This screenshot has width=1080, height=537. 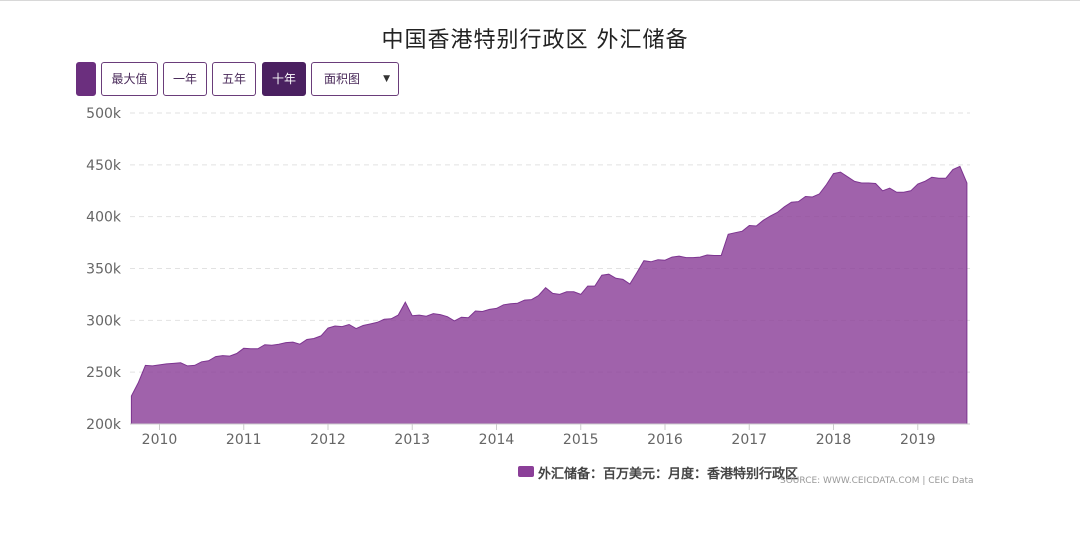 What do you see at coordinates (581, 440) in the screenshot?
I see `x-tick-label: 2015` at bounding box center [581, 440].